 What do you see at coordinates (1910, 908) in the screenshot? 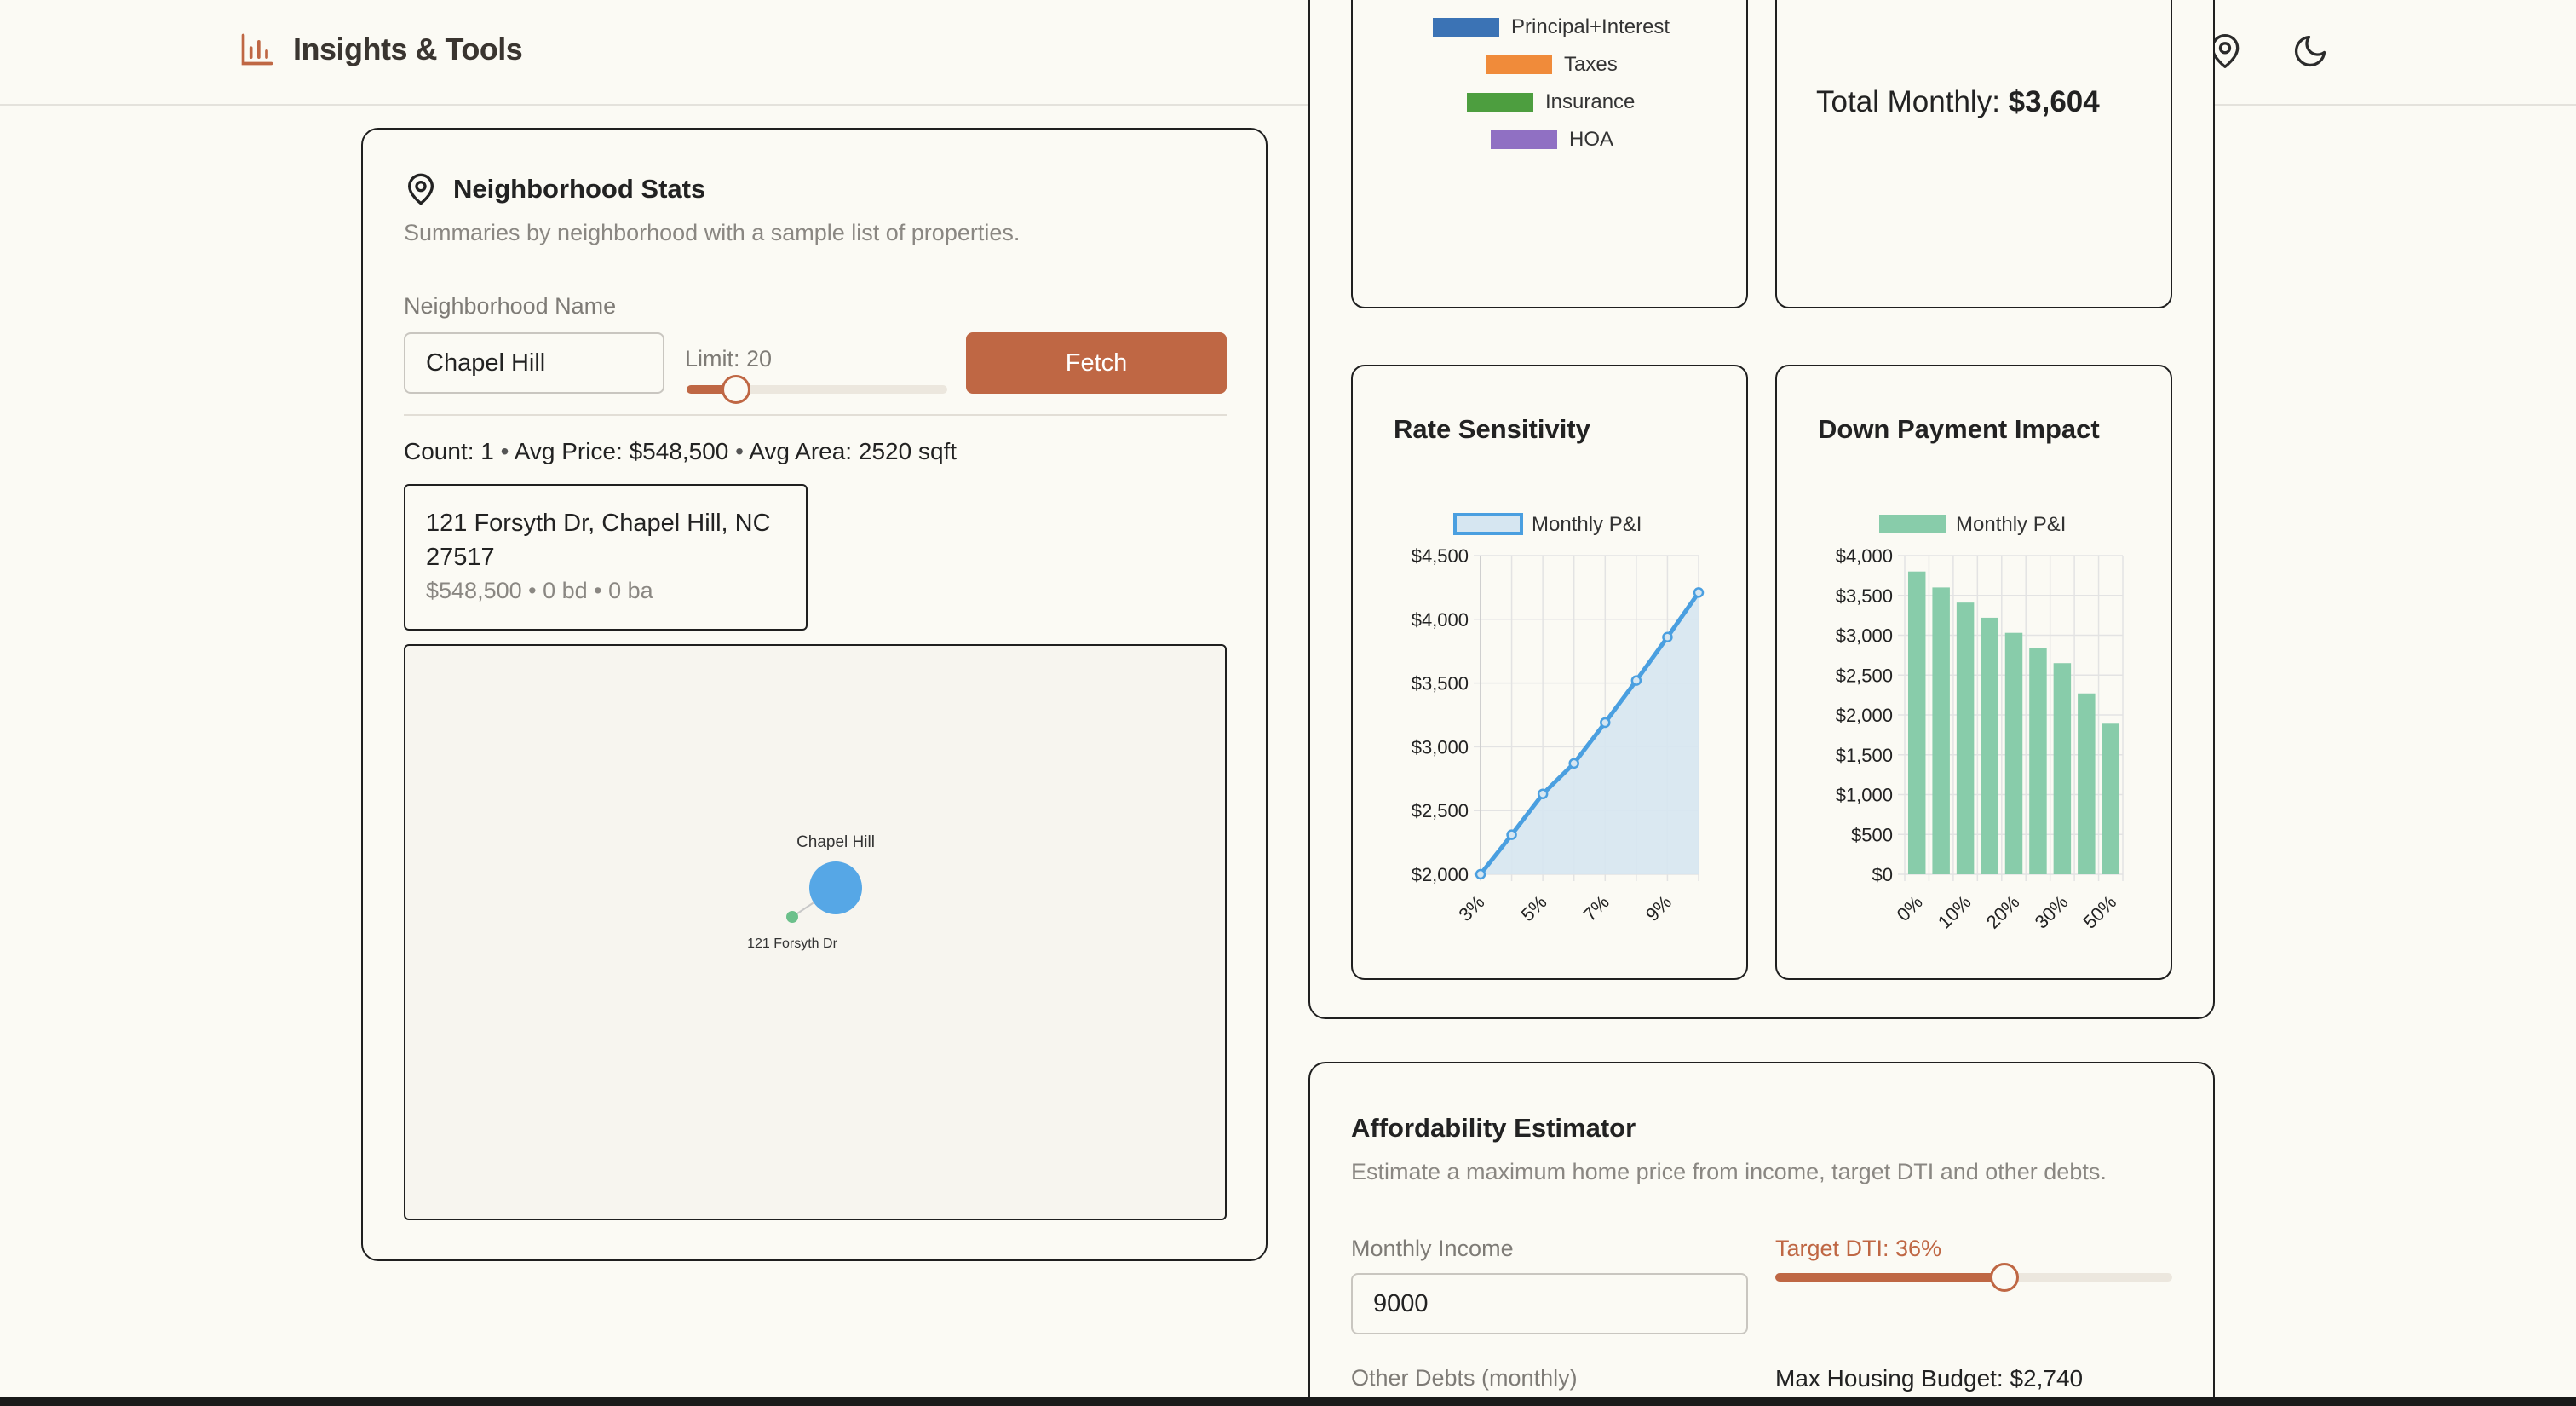
I see `x-tick-label: 0%` at bounding box center [1910, 908].